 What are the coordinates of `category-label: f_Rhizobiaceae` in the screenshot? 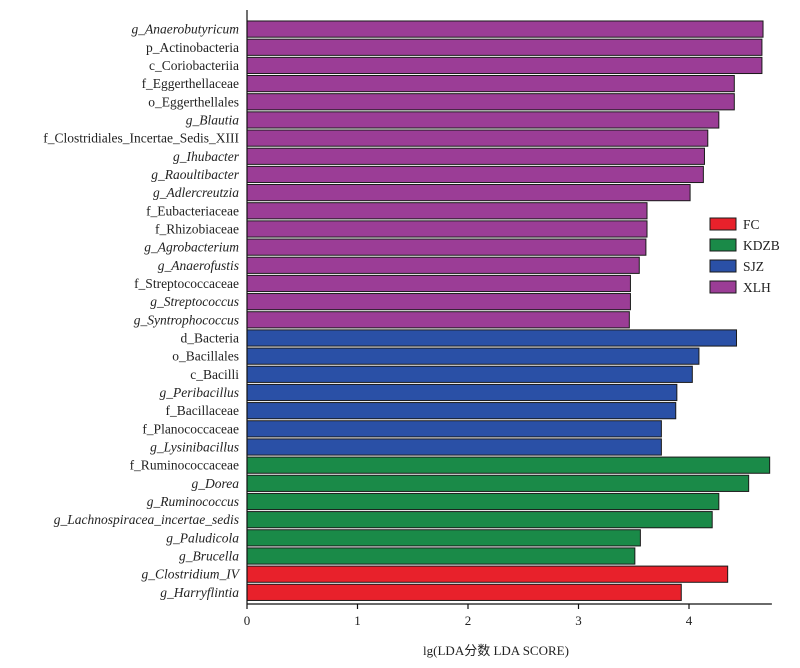 It's located at (197, 228).